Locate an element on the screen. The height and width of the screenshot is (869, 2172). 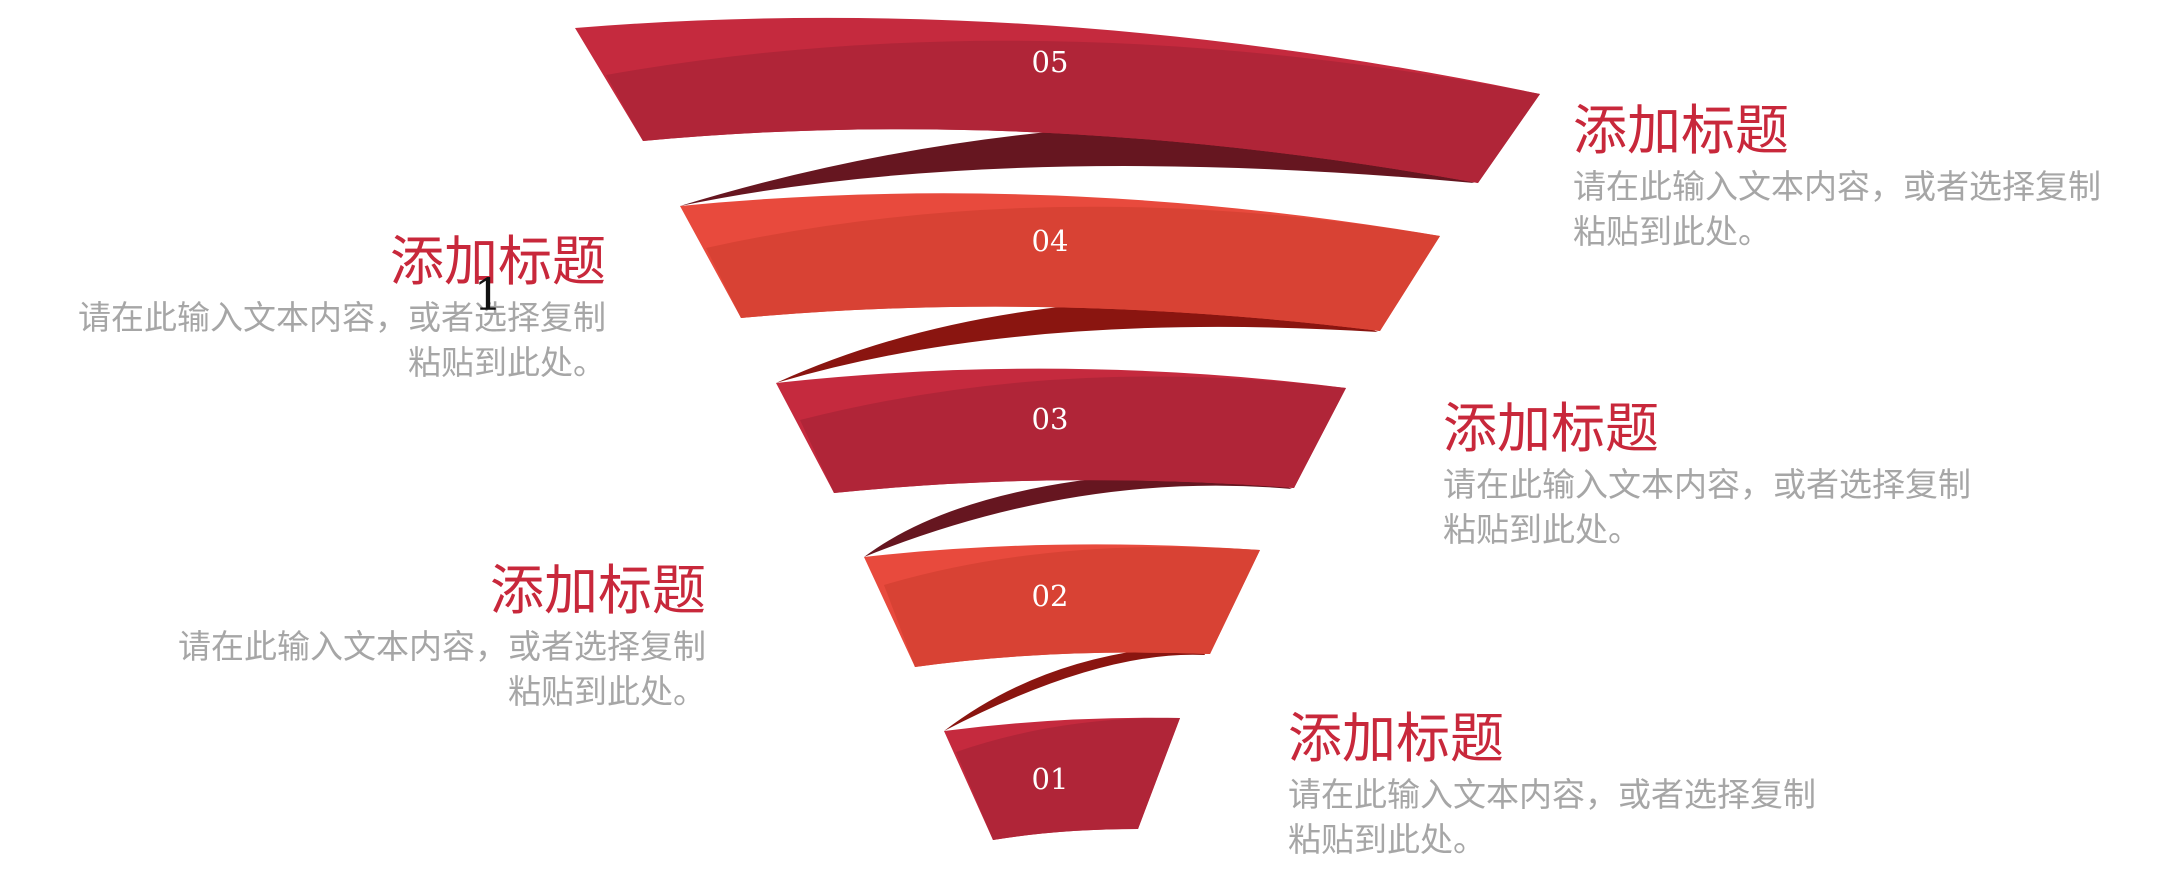
band-03-shade is located at coordinates (1073, 434).